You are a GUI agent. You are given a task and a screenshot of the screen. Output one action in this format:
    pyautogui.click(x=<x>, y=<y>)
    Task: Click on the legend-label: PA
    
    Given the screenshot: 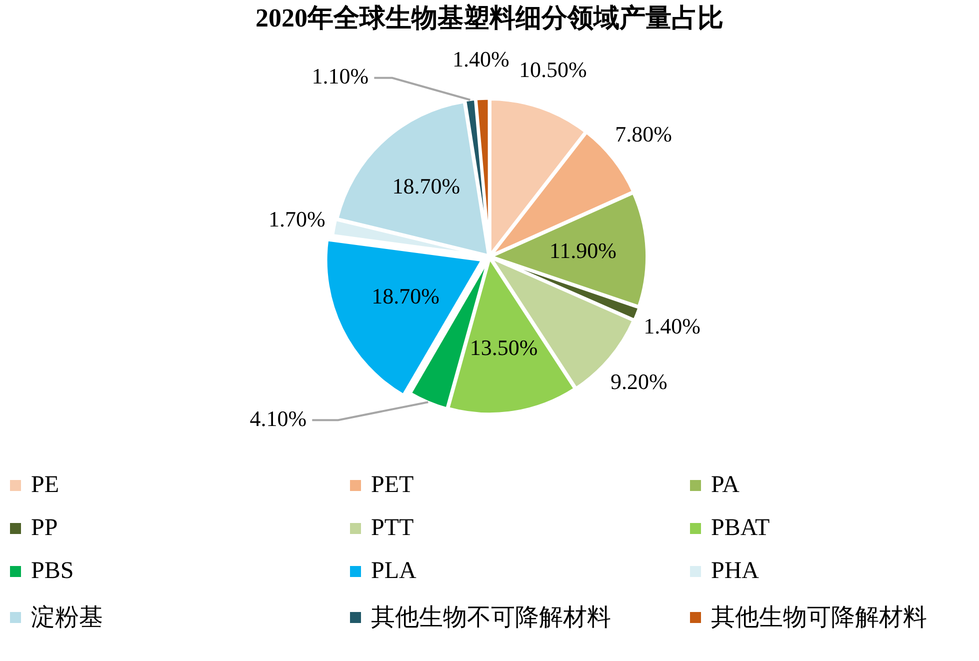 What is the action you would take?
    pyautogui.click(x=725, y=485)
    